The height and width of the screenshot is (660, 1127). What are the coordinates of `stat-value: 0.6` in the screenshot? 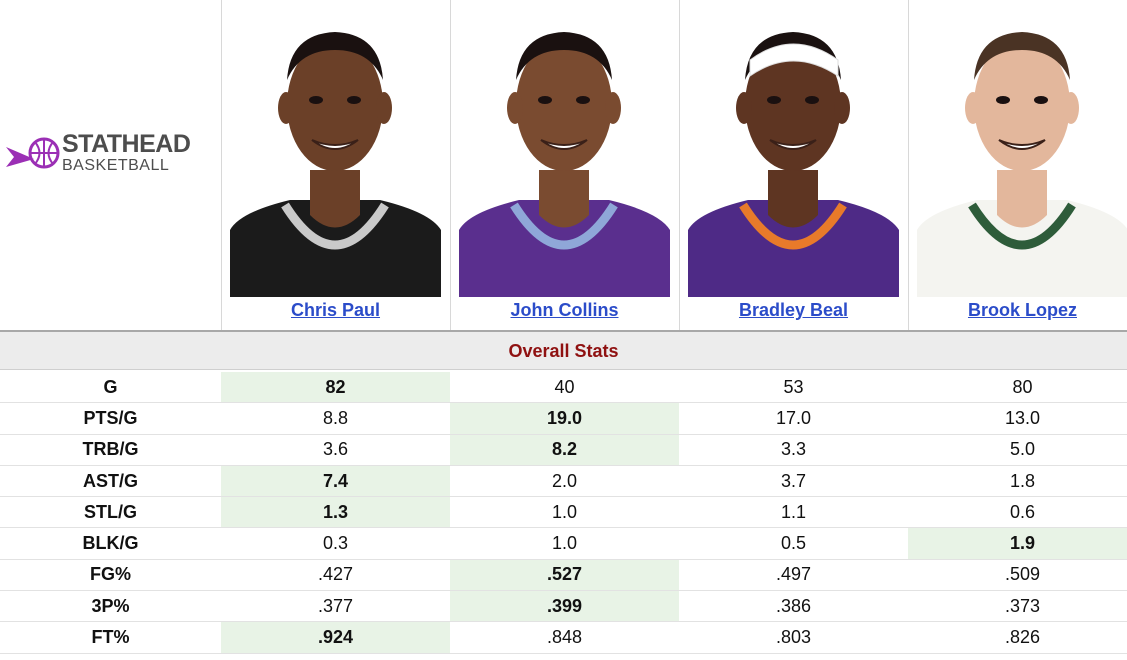 It's located at (1017, 512).